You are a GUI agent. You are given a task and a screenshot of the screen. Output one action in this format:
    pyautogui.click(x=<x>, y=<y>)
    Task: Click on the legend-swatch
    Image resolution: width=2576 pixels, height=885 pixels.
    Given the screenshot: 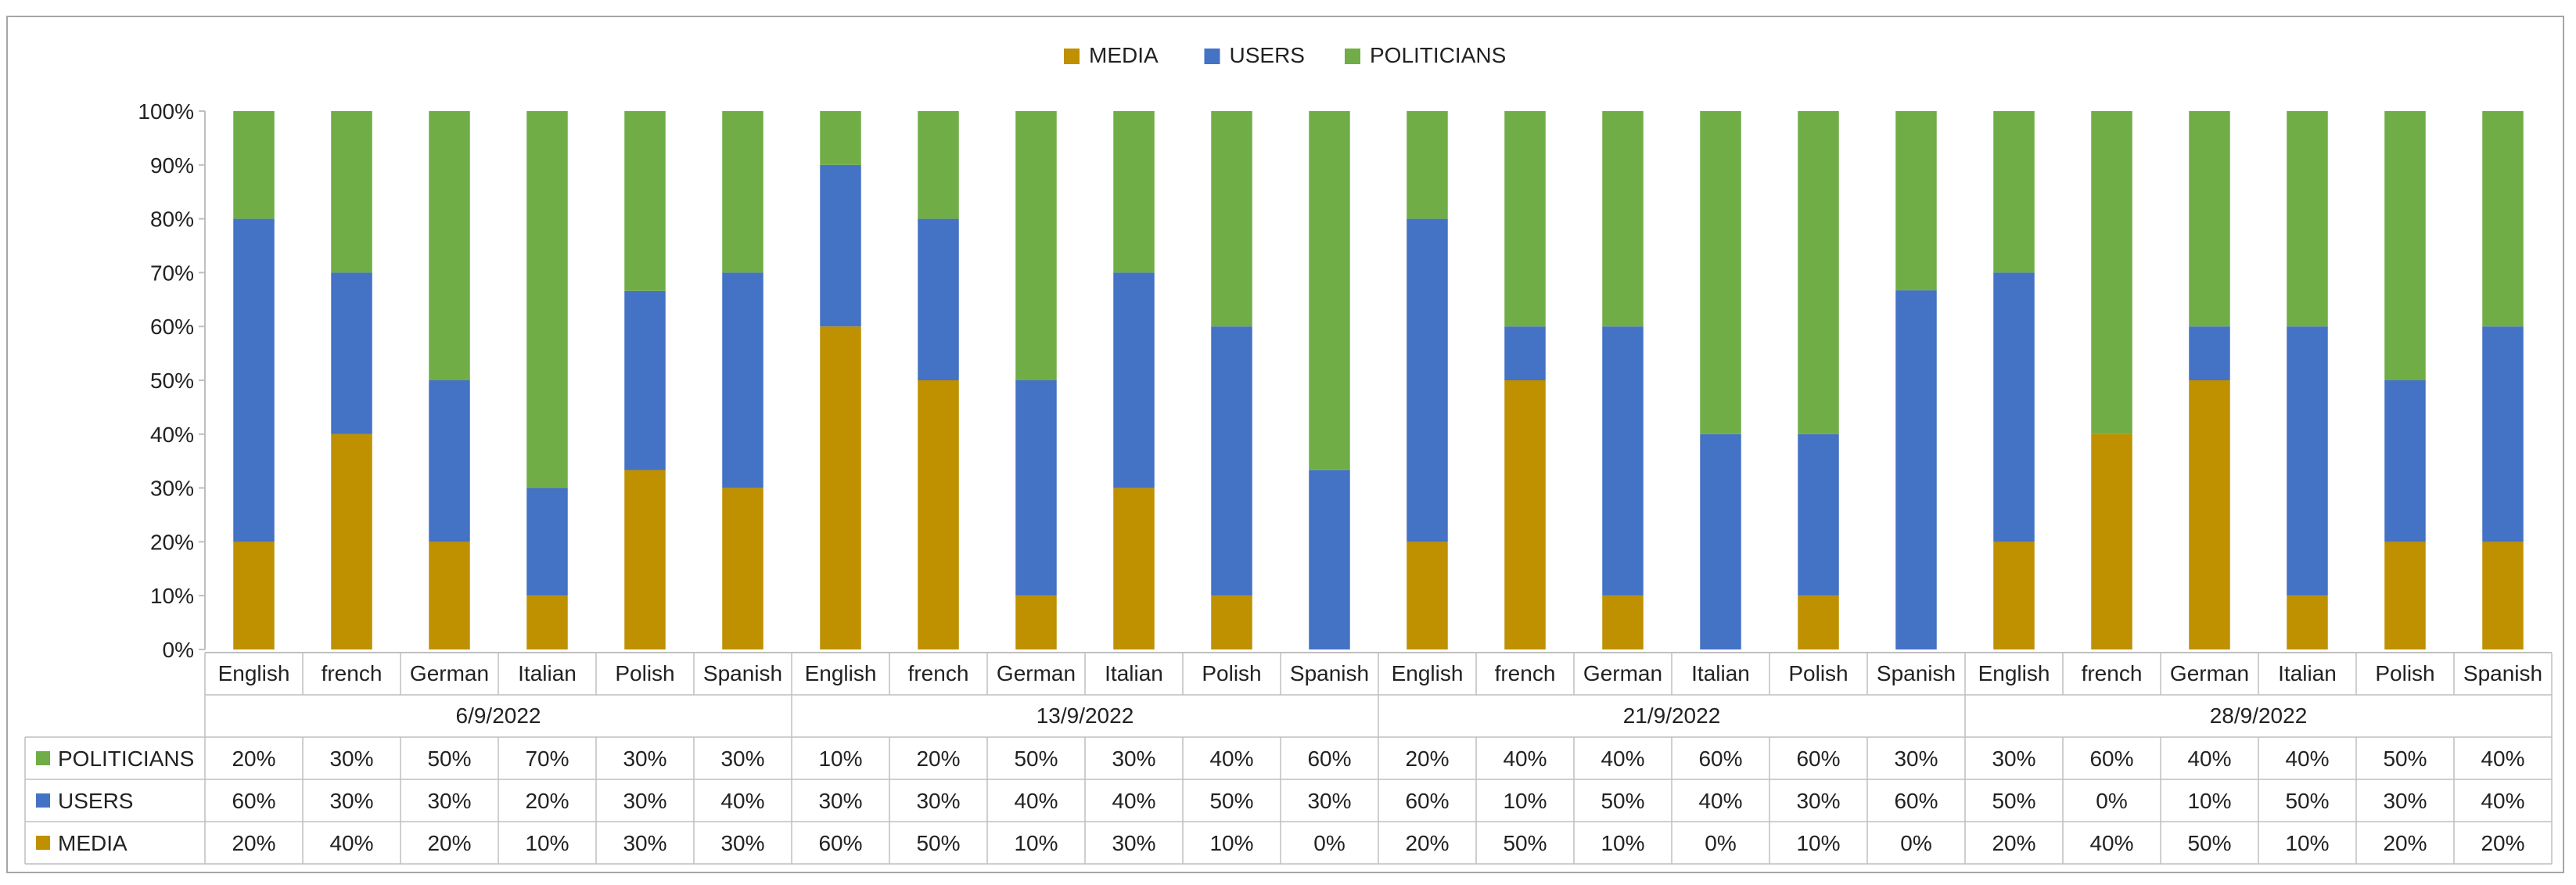 What is the action you would take?
    pyautogui.click(x=1212, y=56)
    